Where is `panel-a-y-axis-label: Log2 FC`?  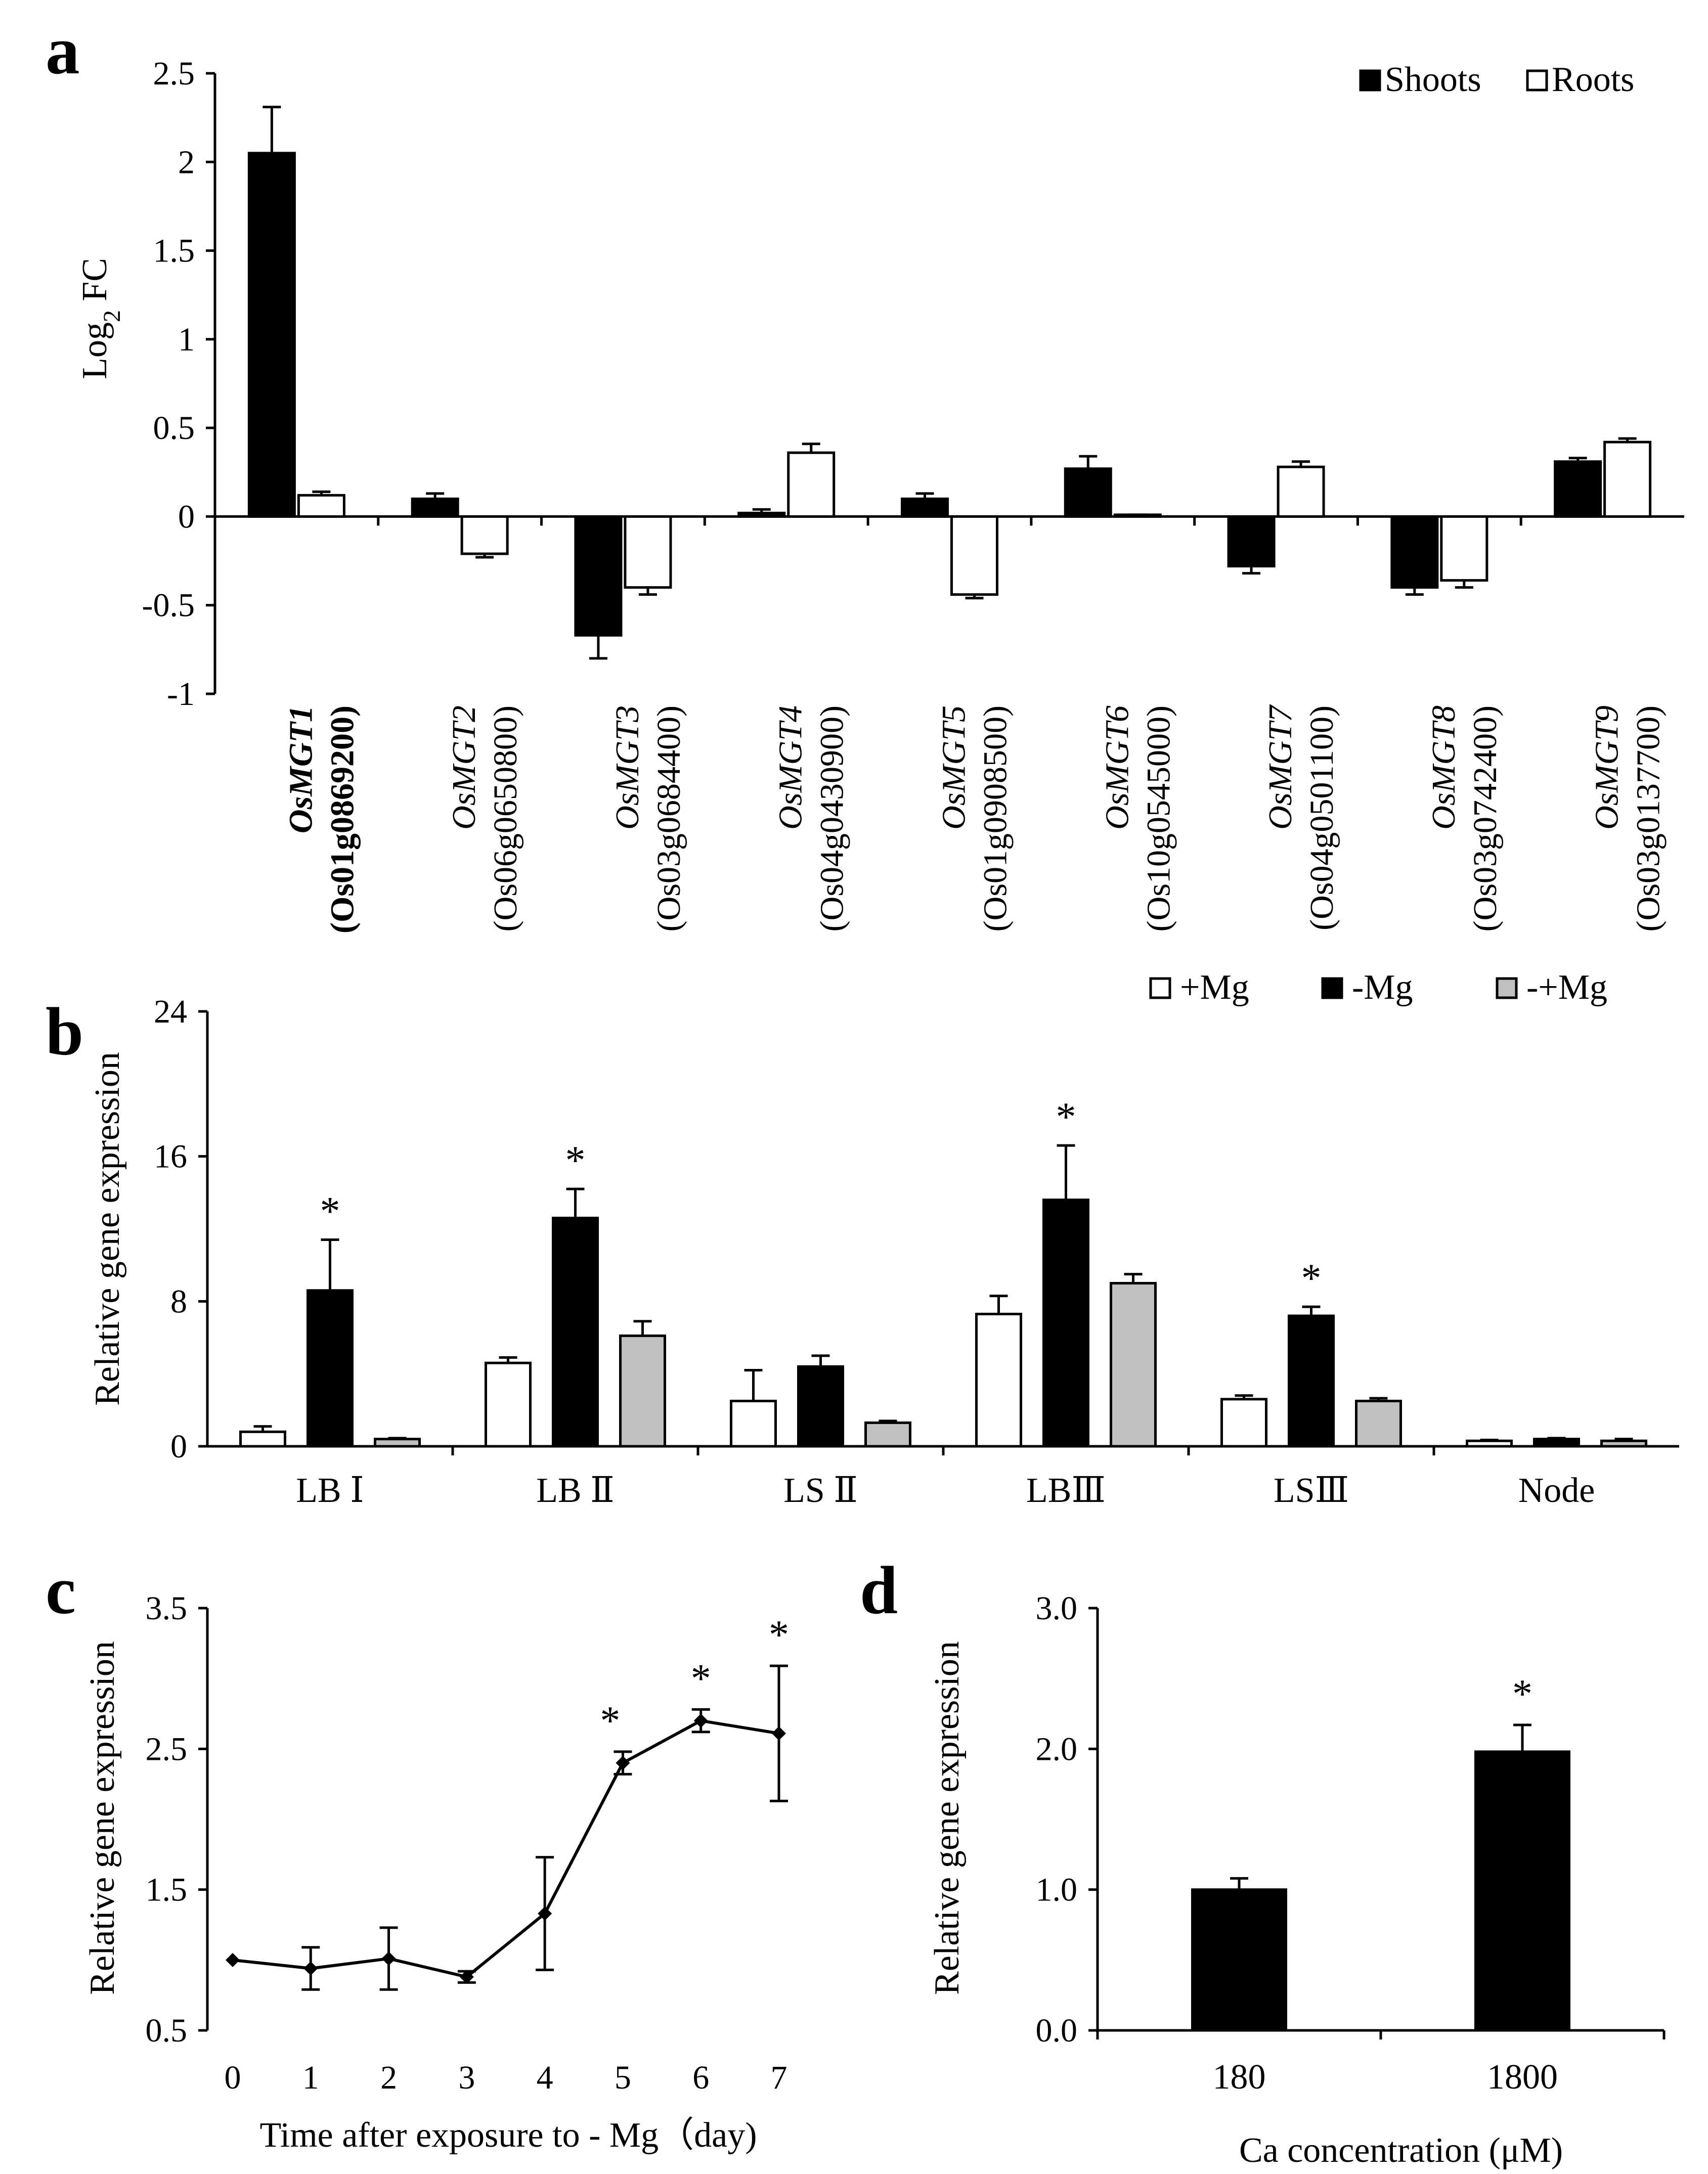
panel-a-y-axis-label: Log2 FC is located at coordinates (100, 318).